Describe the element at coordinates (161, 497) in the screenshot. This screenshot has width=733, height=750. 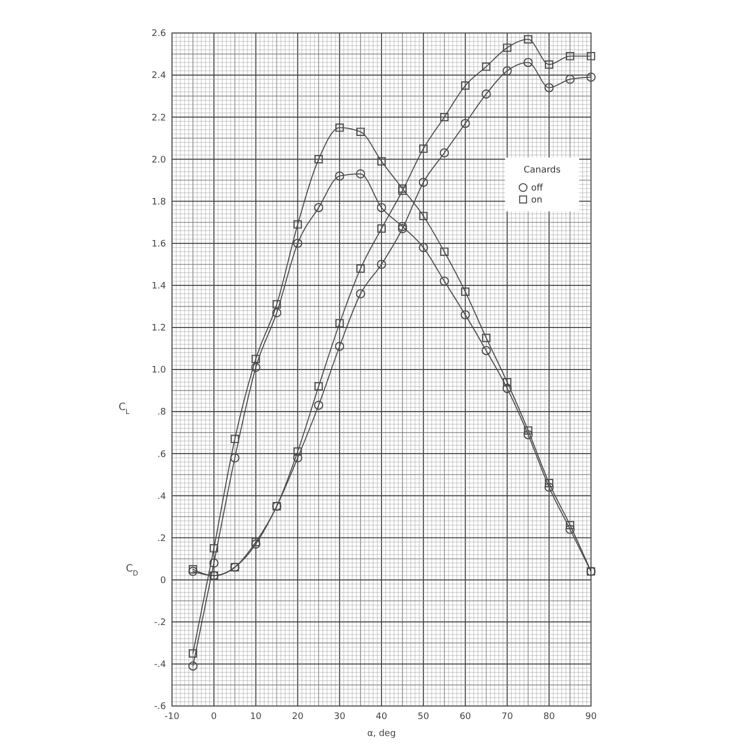
I see `y-tick-label: .4` at that location.